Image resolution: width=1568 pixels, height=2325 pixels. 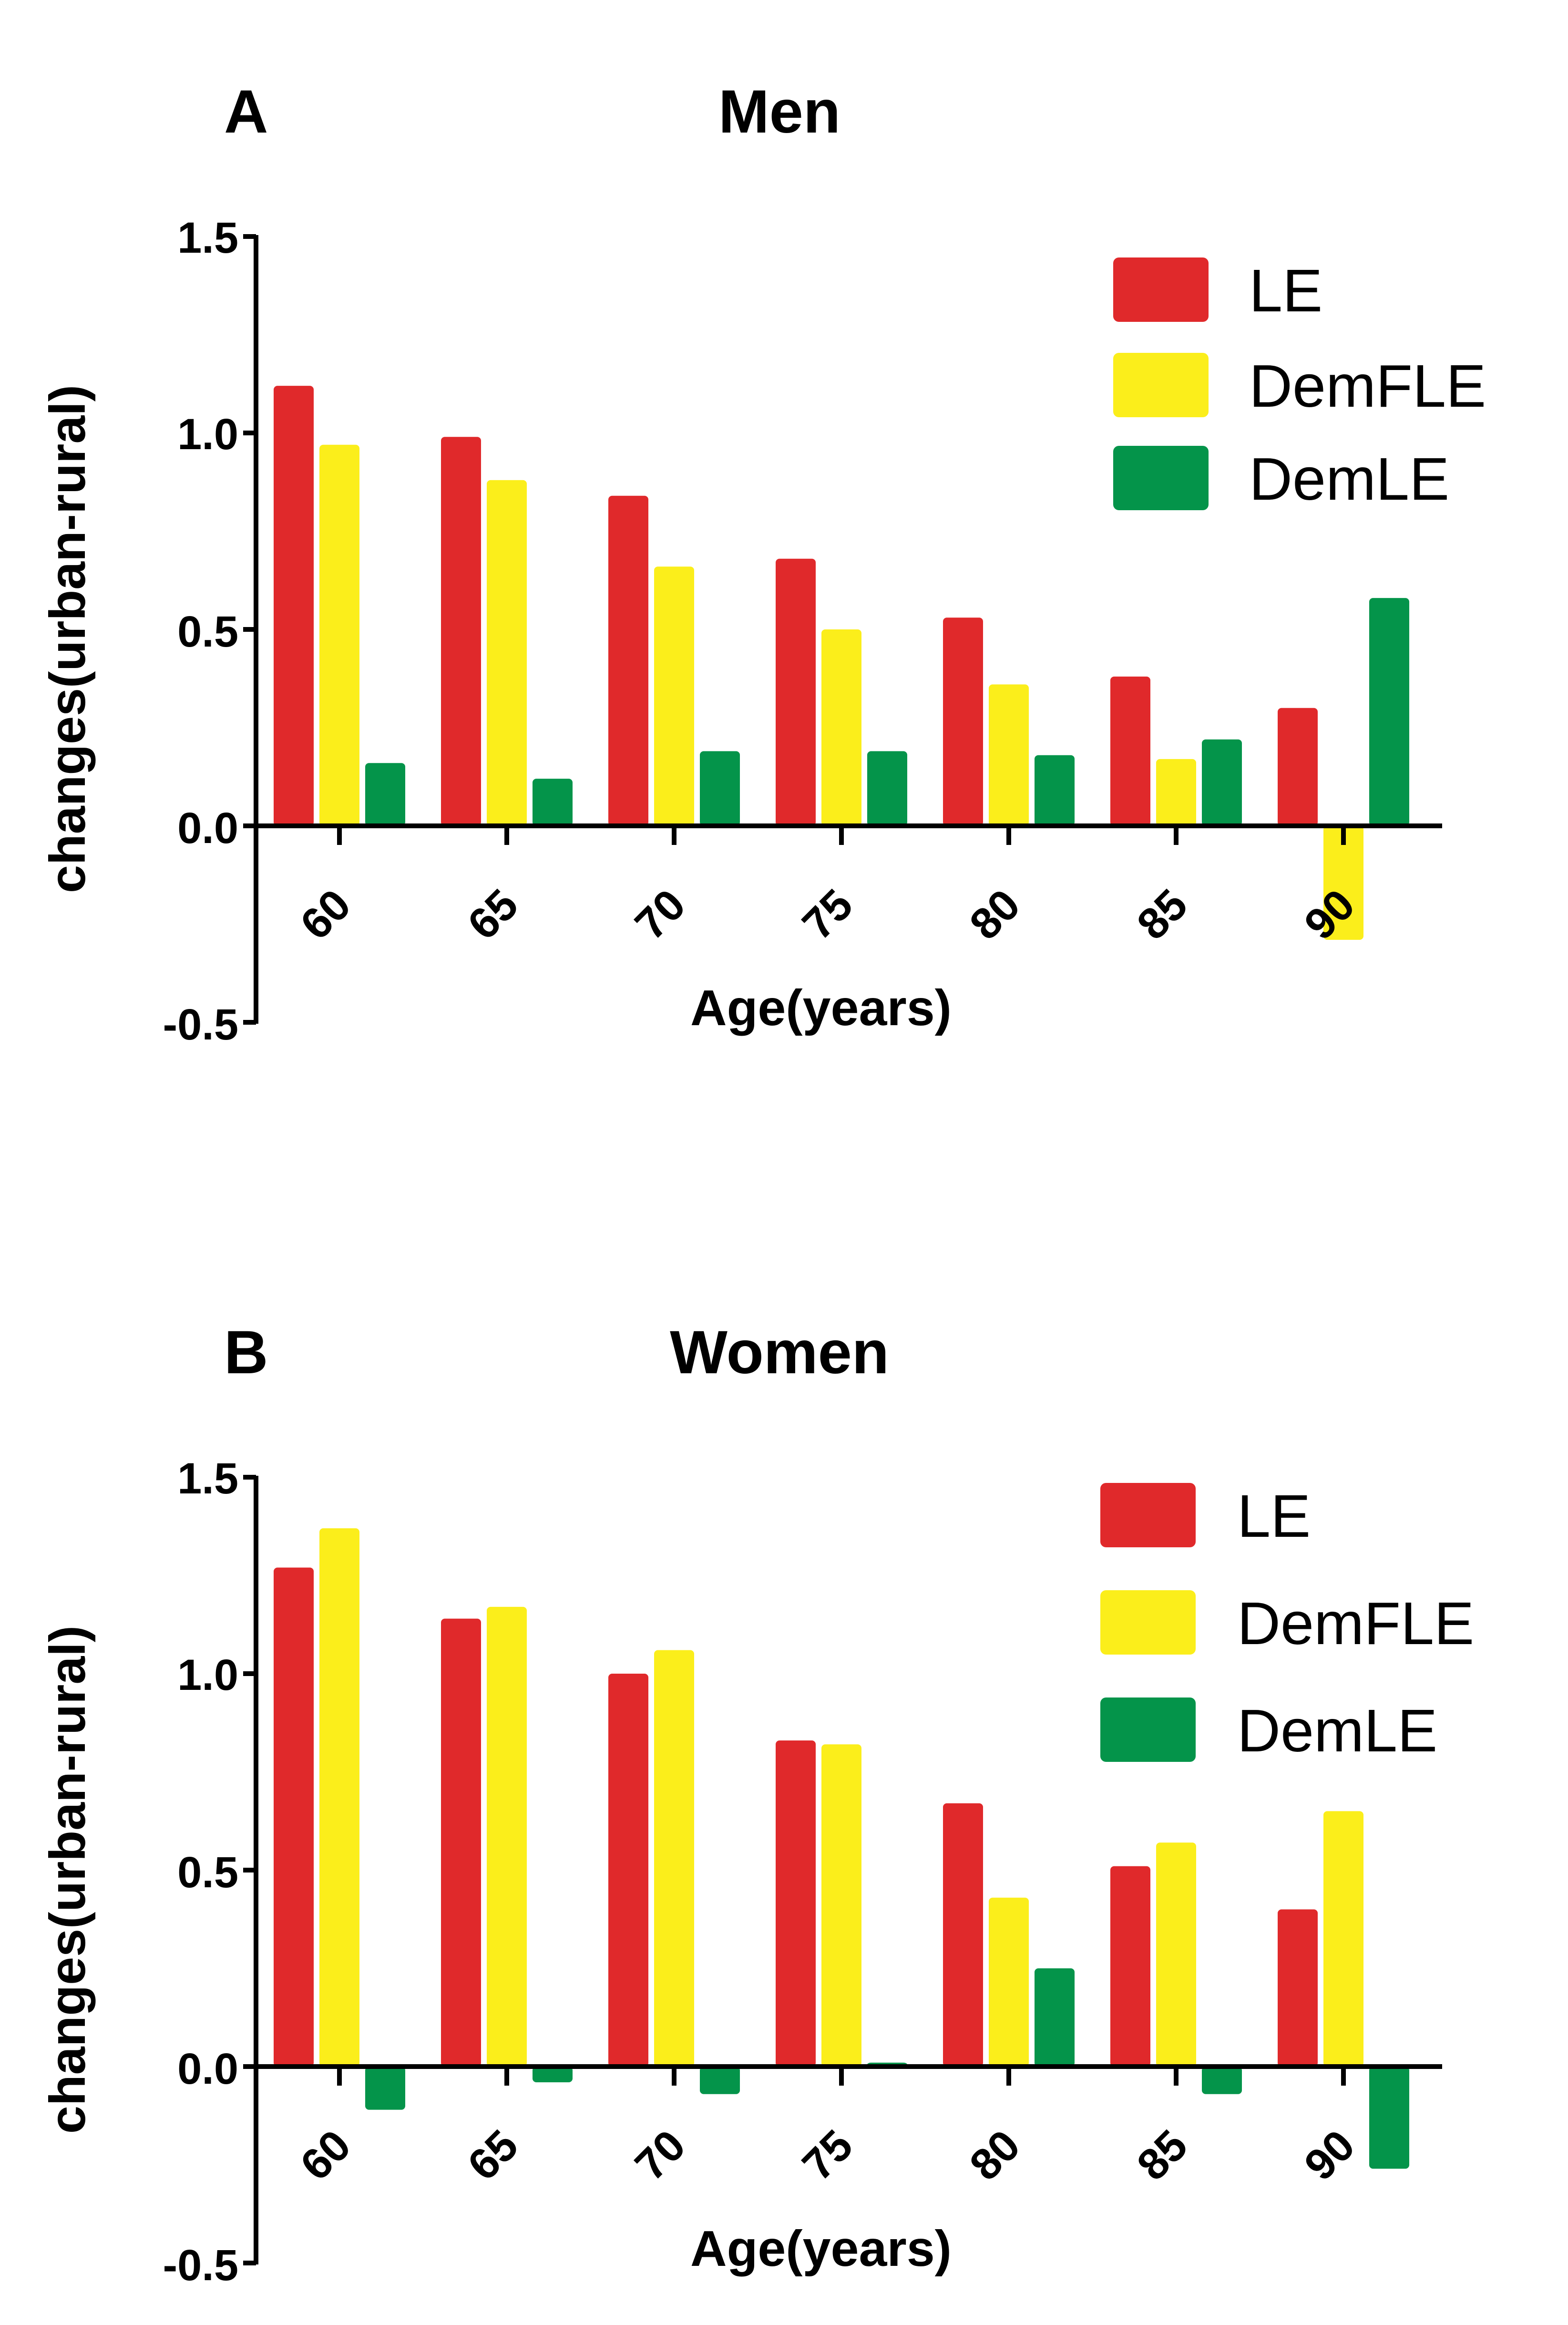 I want to click on chart-title: Men, so click(x=779, y=112).